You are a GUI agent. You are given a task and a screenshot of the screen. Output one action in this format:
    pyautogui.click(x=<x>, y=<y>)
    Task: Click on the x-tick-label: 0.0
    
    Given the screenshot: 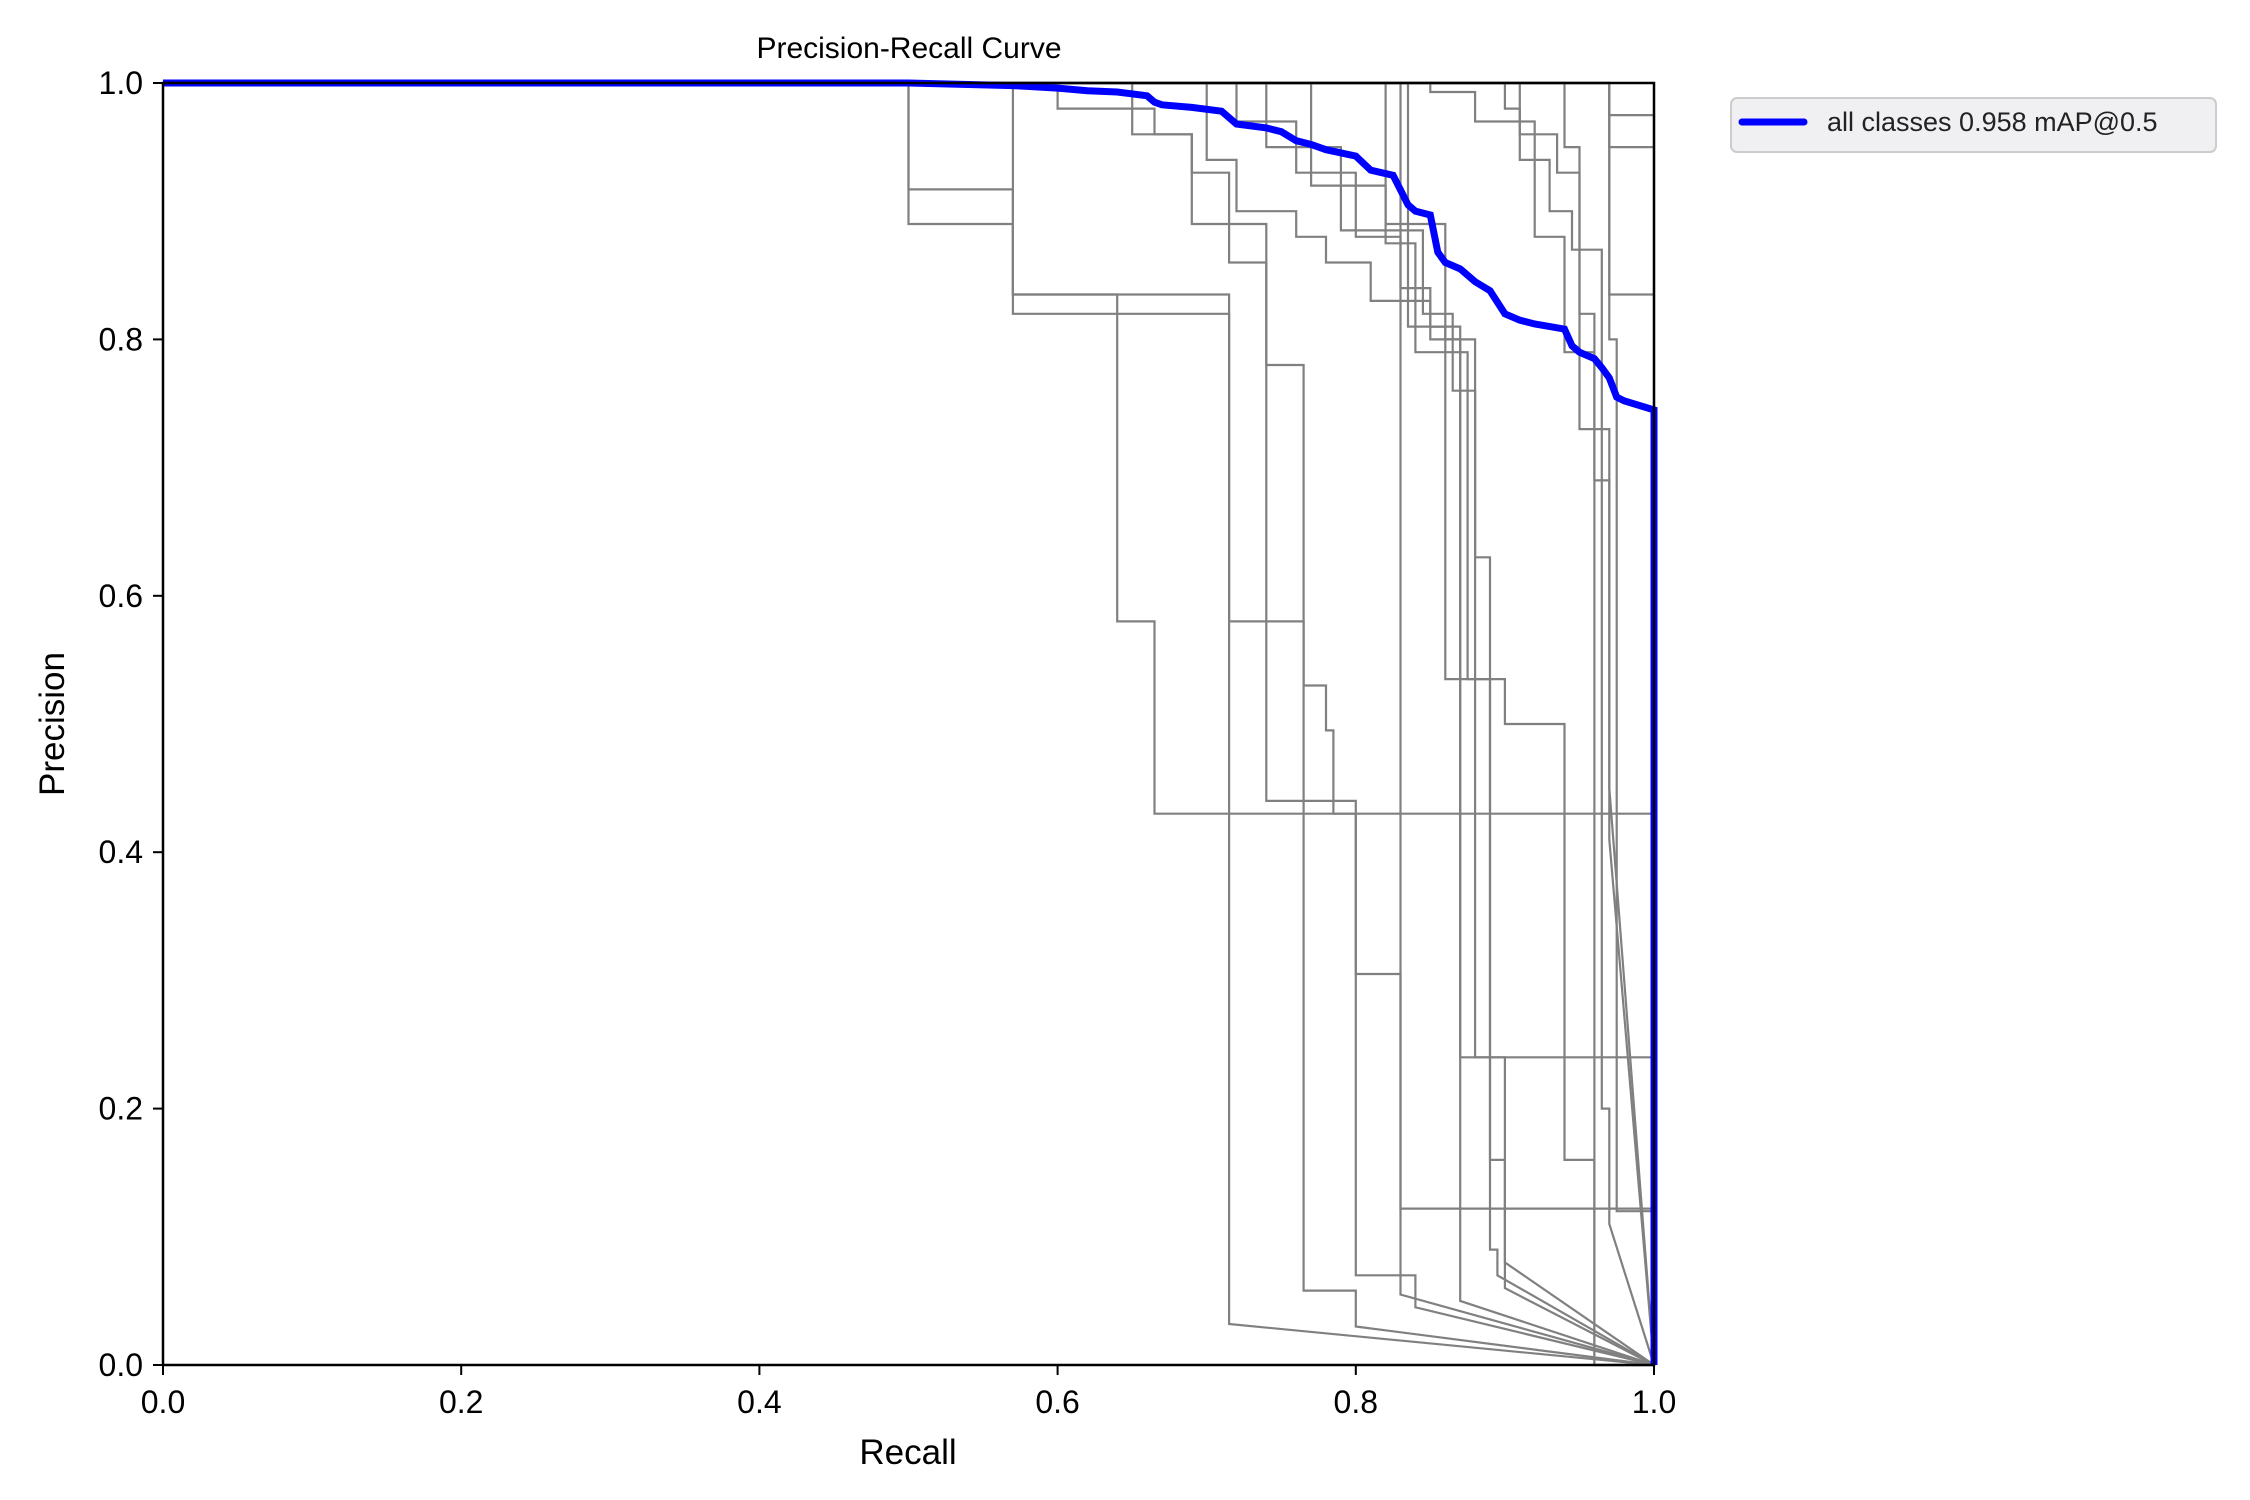 What is the action you would take?
    pyautogui.click(x=163, y=1402)
    